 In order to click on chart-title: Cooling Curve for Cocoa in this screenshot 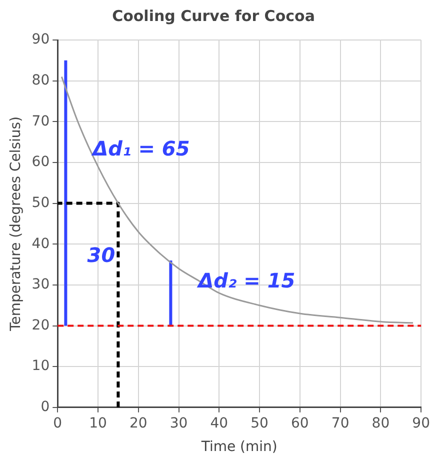, I will do `click(213, 15)`.